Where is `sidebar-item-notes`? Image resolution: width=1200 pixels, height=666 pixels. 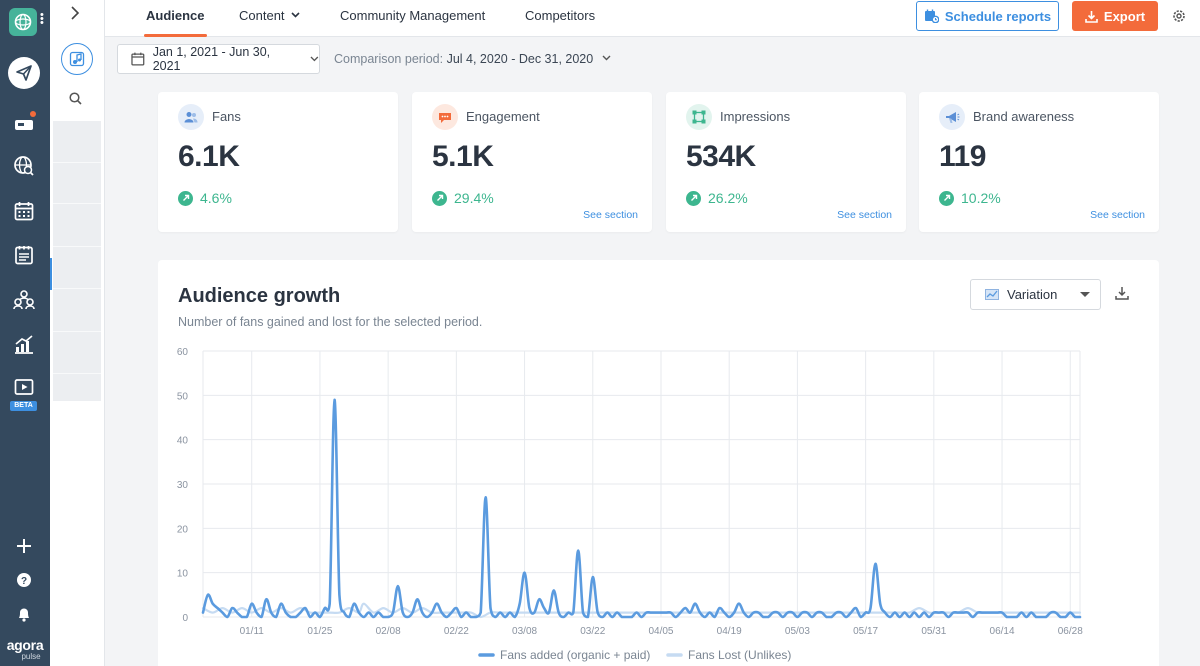 sidebar-item-notes is located at coordinates (24, 255).